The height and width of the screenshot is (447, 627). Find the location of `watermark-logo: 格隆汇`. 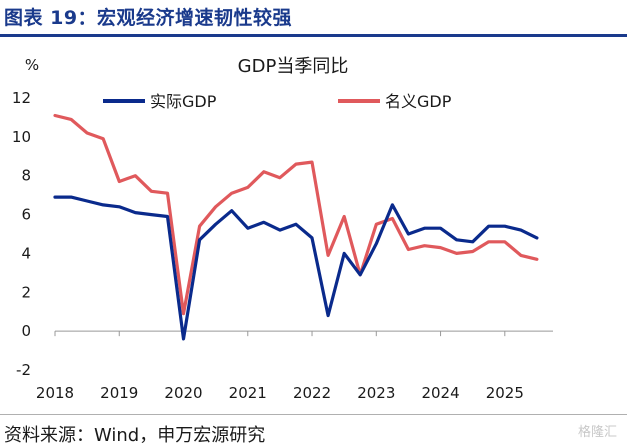

watermark-logo: 格隆汇 is located at coordinates (597, 432).